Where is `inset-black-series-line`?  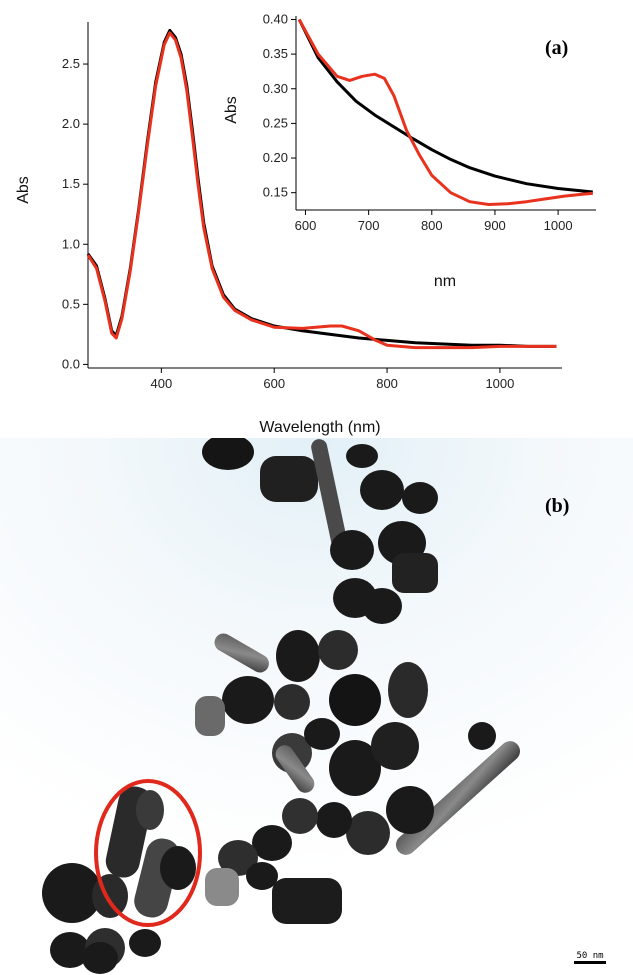
inset-black-series-line is located at coordinates (445, 106).